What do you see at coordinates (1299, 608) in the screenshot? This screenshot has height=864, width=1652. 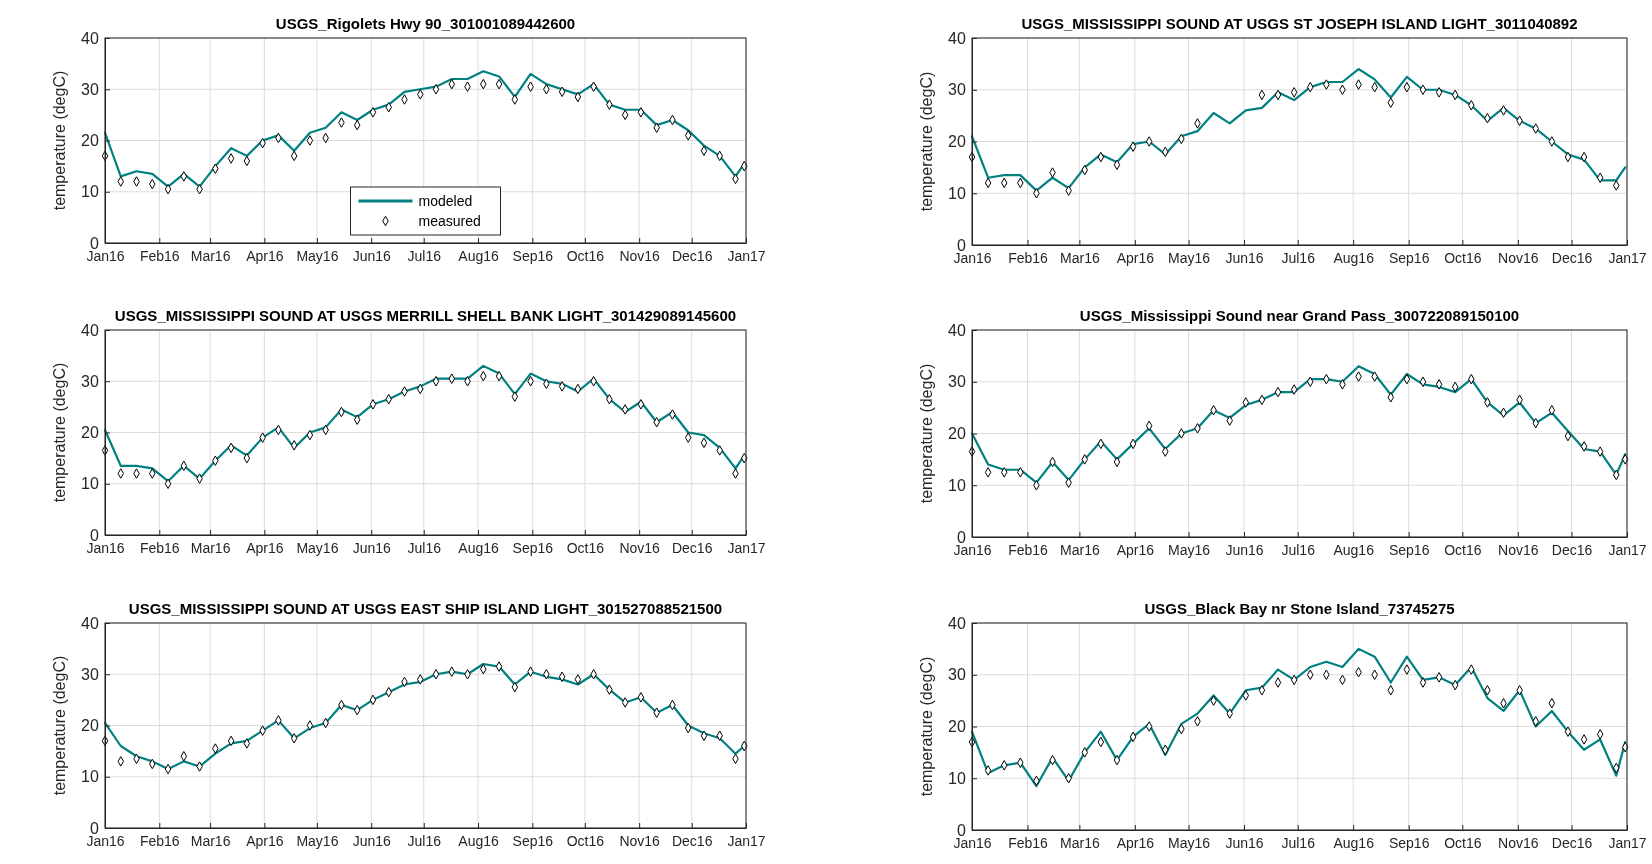 I see `chart-title: USGS_Black Bay nr Stone Island_73745275` at bounding box center [1299, 608].